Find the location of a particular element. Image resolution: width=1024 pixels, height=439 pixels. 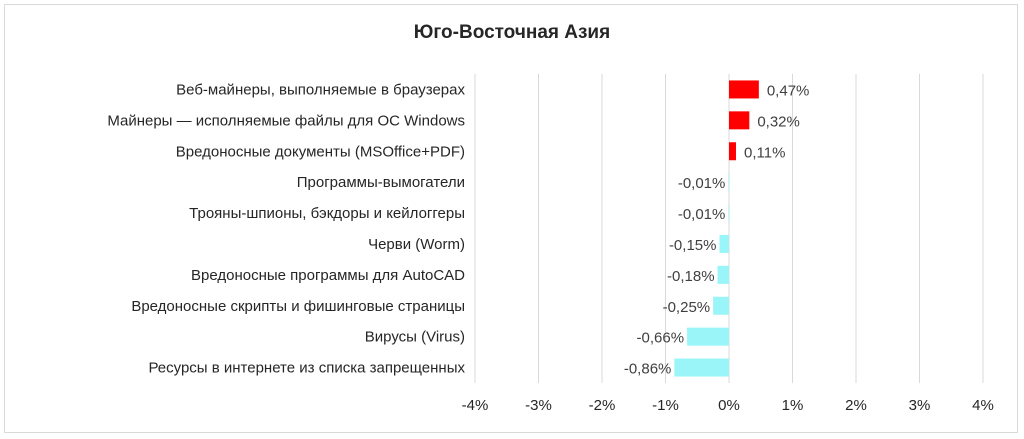

value-label: 0,32% is located at coordinates (778, 121).